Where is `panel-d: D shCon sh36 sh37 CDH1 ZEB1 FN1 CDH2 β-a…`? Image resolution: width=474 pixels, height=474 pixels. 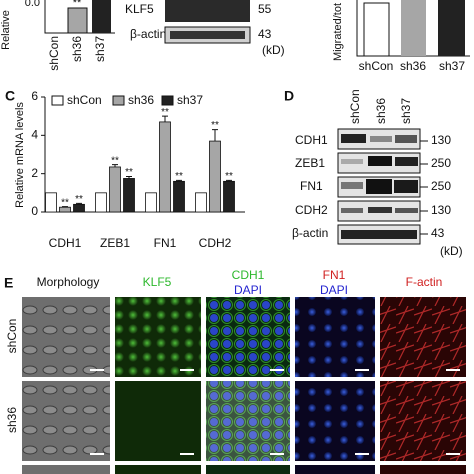
panel-d: D shCon sh36 sh37 CDH1 ZEB1 FN1 CDH2 β-a… is located at coordinates (373, 173).